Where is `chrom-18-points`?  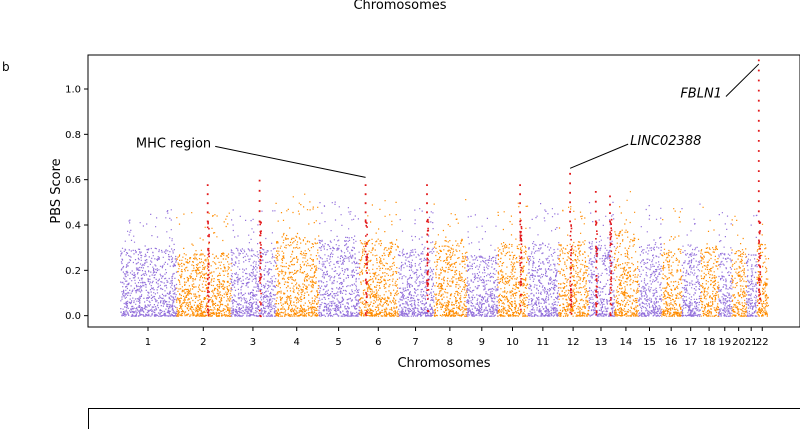
chrom-18-points is located at coordinates (710, 261).